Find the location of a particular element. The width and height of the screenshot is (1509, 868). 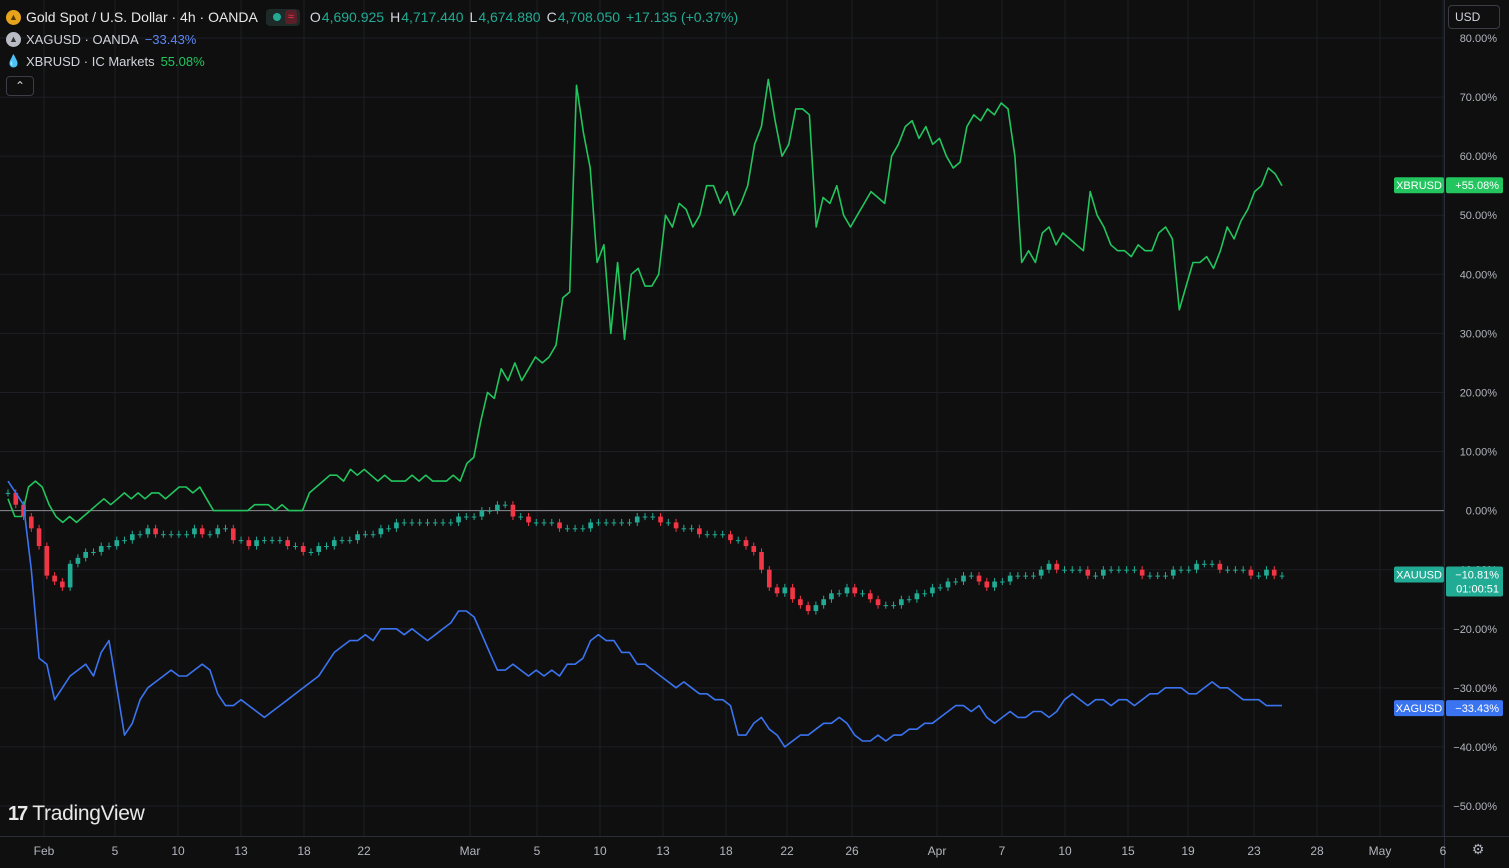

main-symbol-title: Gold Spot / U.S. Dollar · 4h · OANDA is located at coordinates (142, 17).